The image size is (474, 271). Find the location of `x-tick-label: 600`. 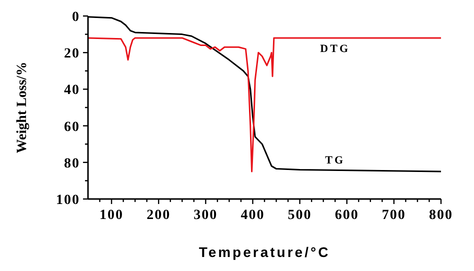

x-tick-label: 600 is located at coordinates (346, 215).